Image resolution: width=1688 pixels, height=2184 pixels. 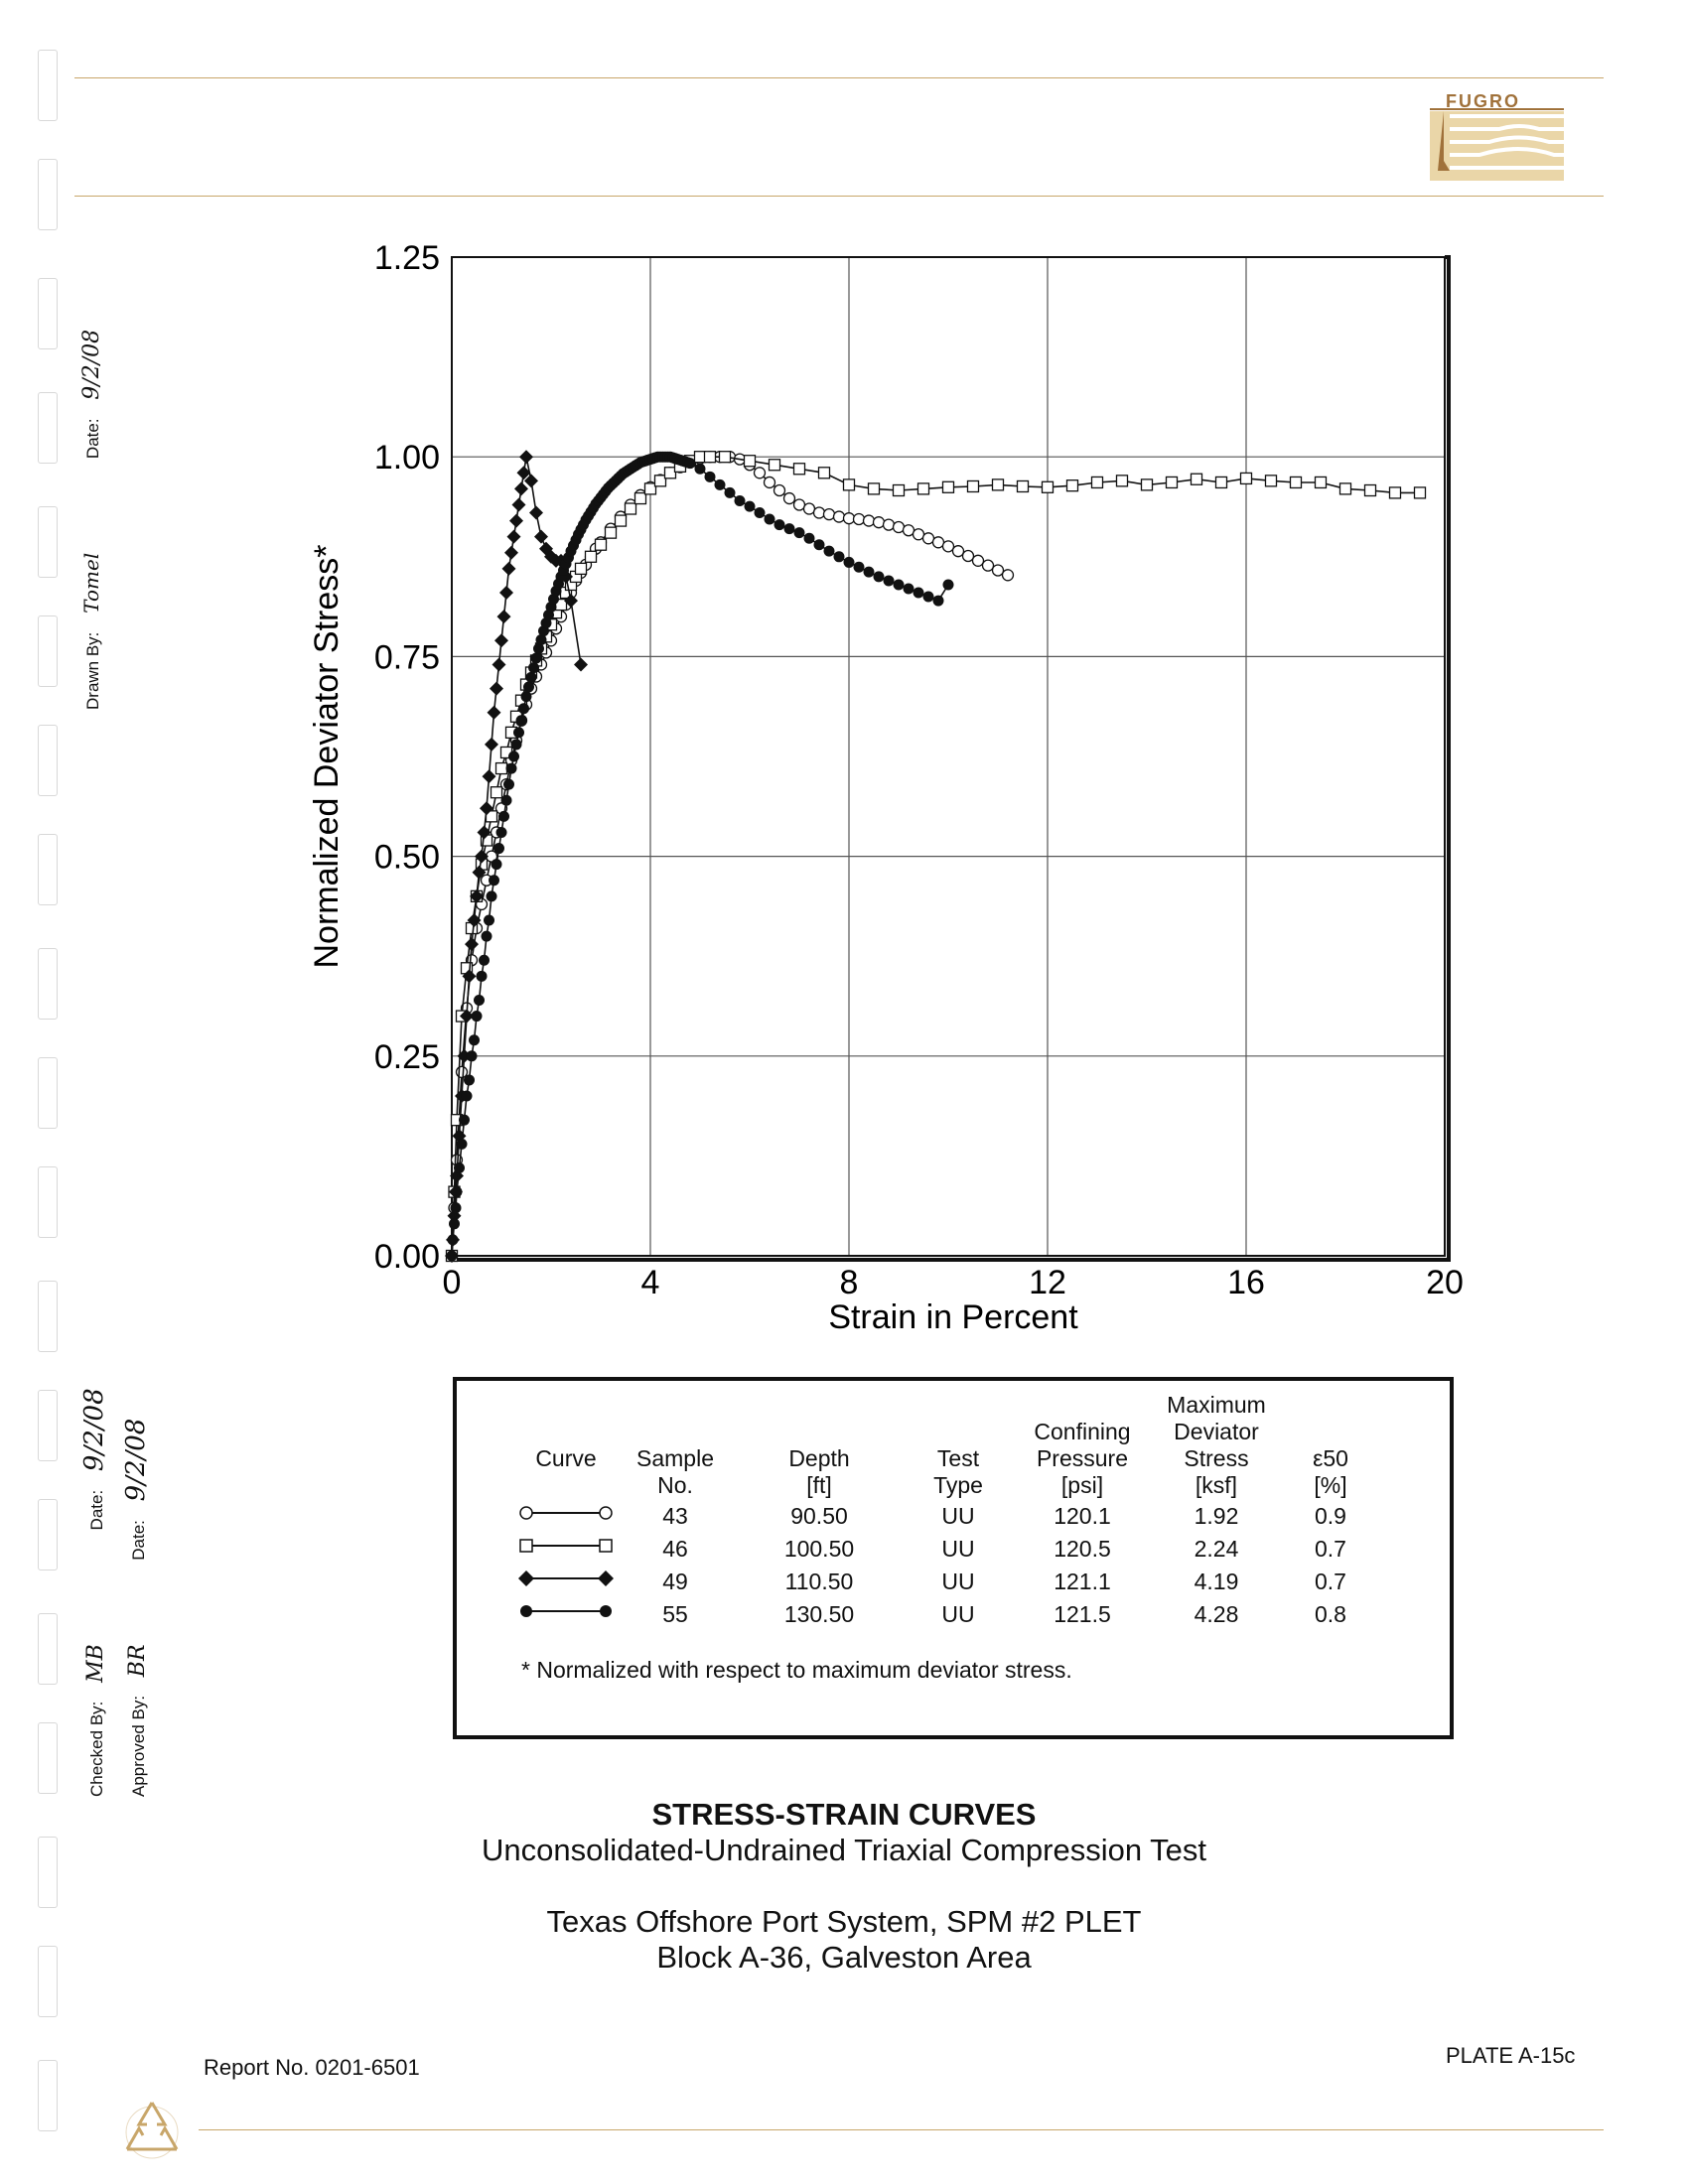 What do you see at coordinates (1082, 1581) in the screenshot?
I see `legend-cell: 121.1` at bounding box center [1082, 1581].